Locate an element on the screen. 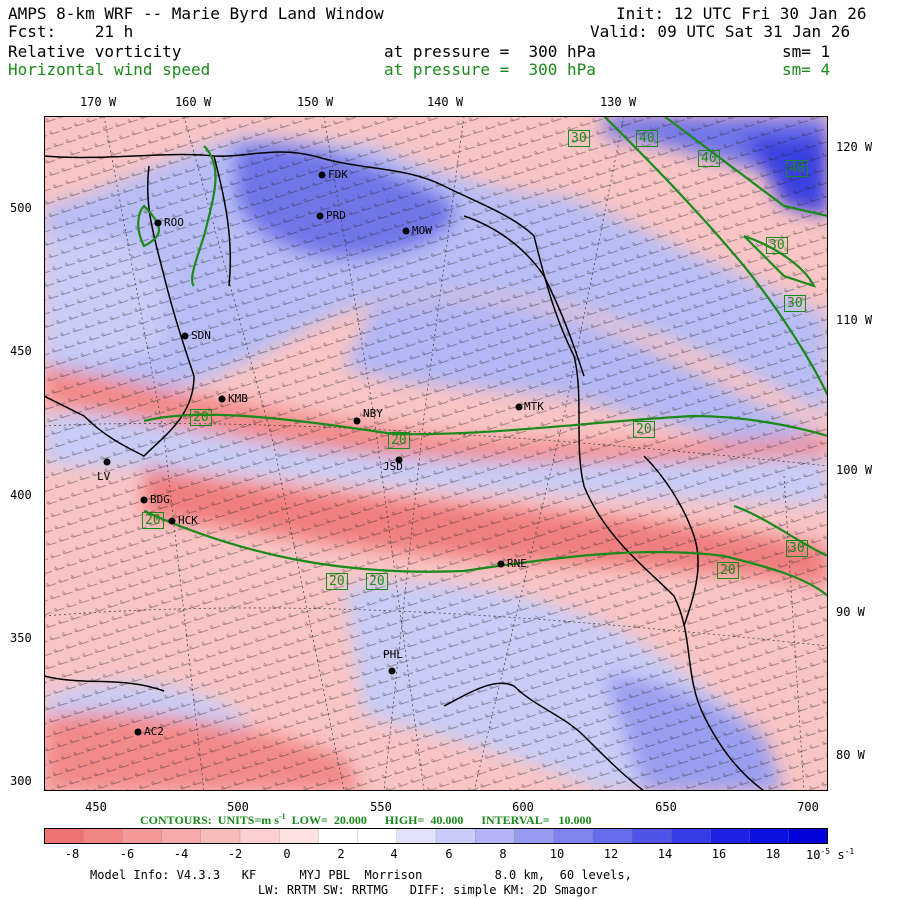 This screenshot has height=900, width=900. colorbar-unit-exp: -1 is located at coordinates (849, 851).